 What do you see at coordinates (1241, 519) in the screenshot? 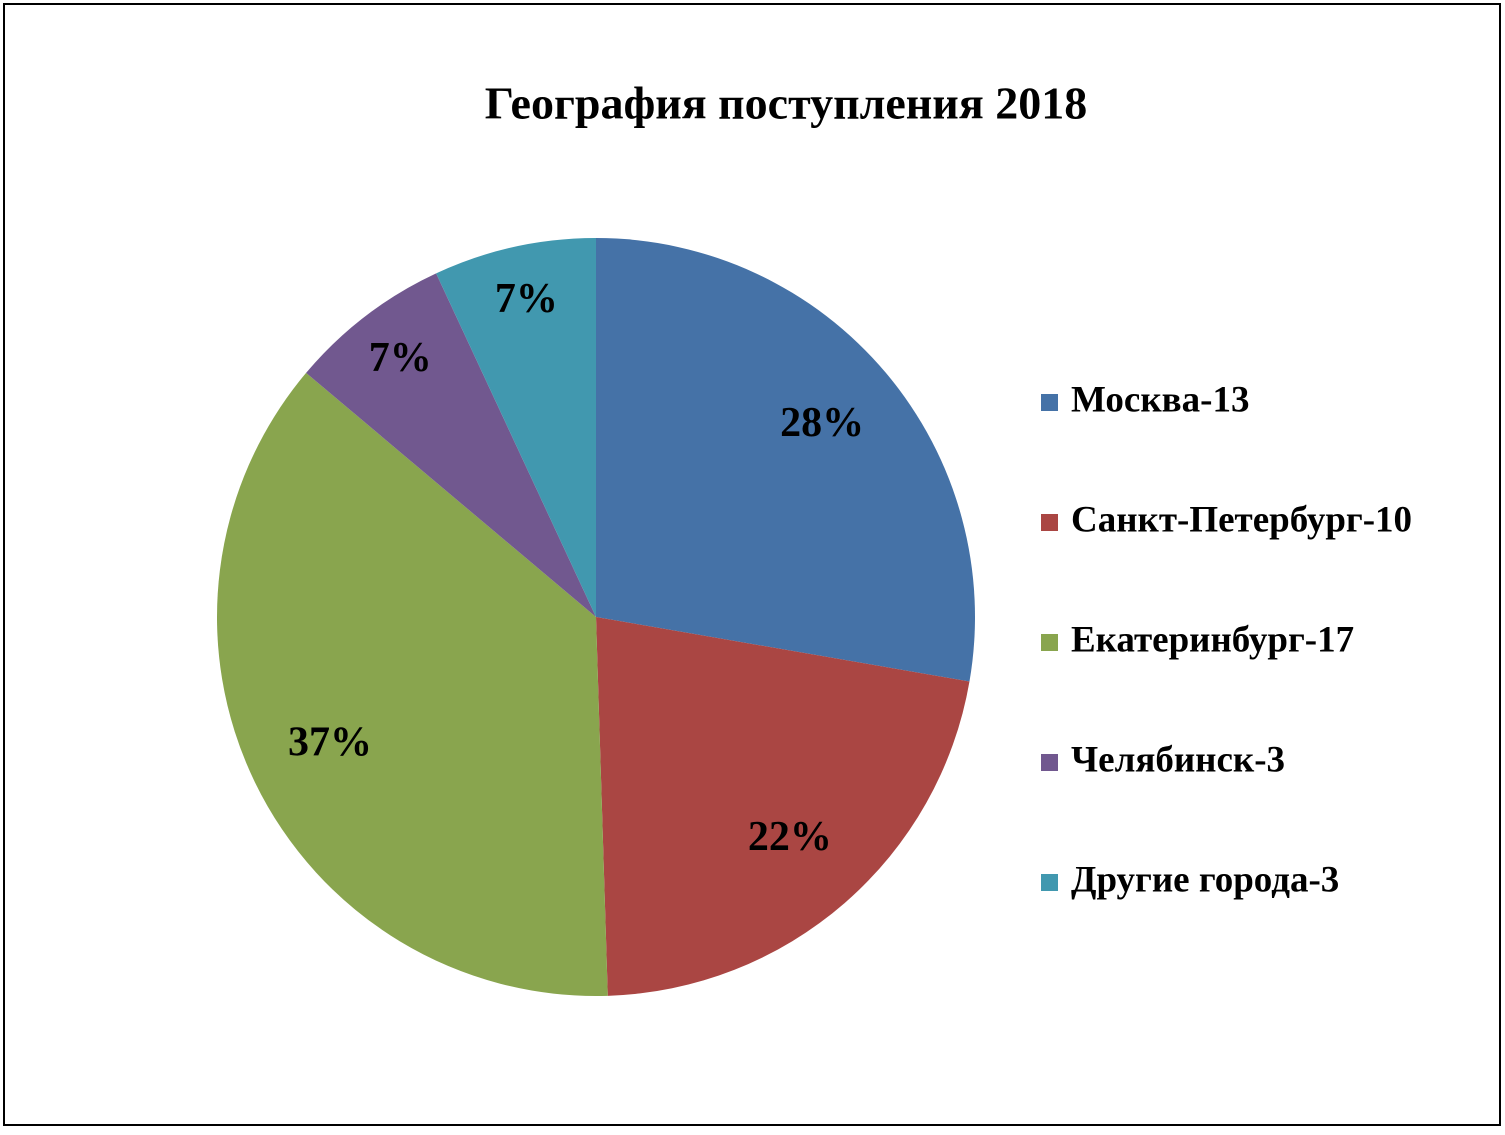
I see `legend-label: Санкт-Петербург-10` at bounding box center [1241, 519].